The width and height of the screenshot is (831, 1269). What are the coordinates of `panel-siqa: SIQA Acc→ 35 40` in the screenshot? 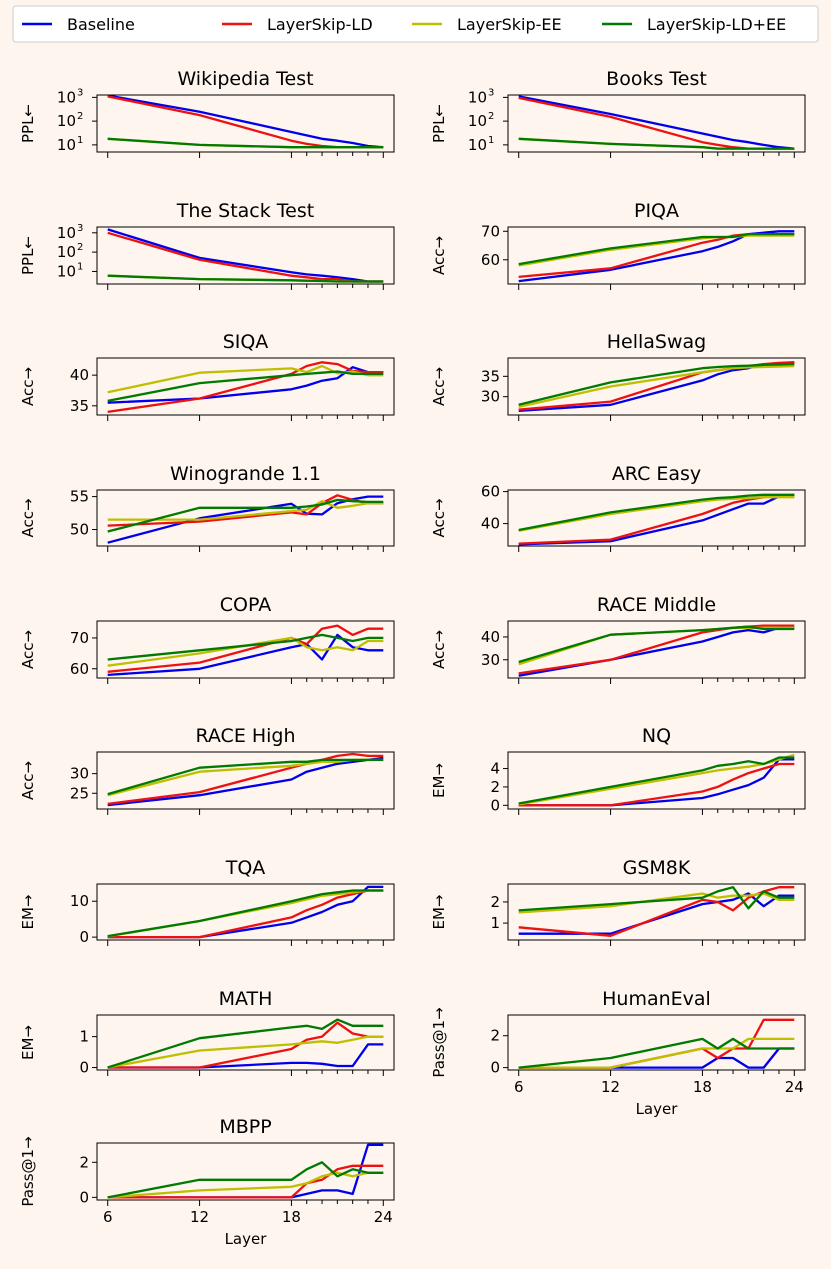 It's located at (207, 376).